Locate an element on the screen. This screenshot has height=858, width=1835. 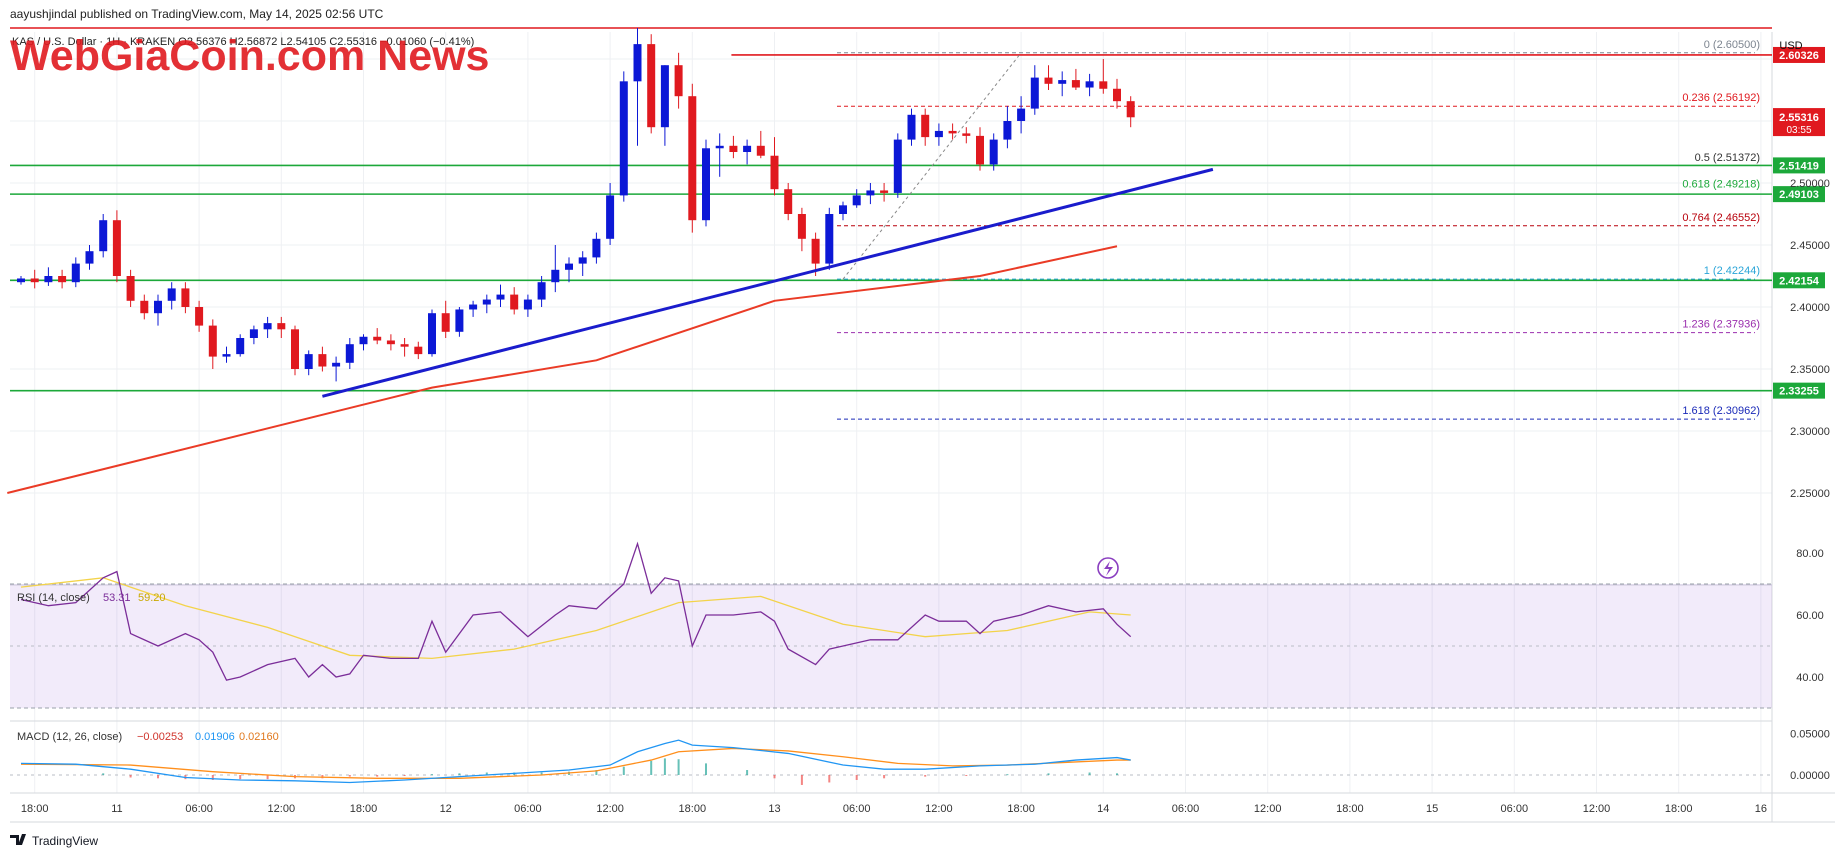
price-tick-label: 2.35000 is located at coordinates (1810, 370).